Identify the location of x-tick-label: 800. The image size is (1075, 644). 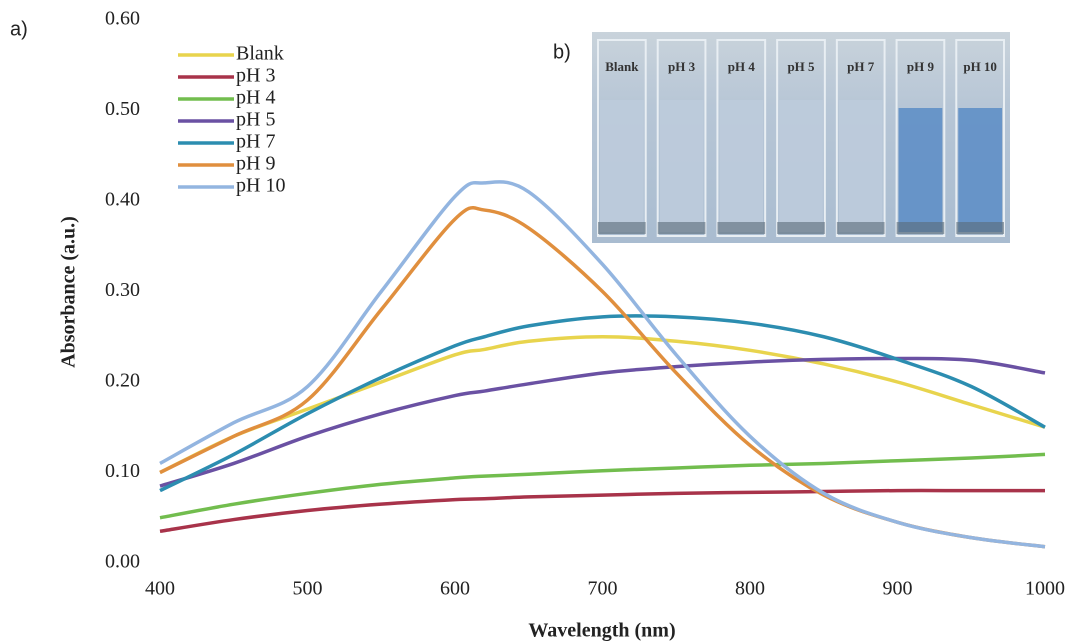
(750, 589).